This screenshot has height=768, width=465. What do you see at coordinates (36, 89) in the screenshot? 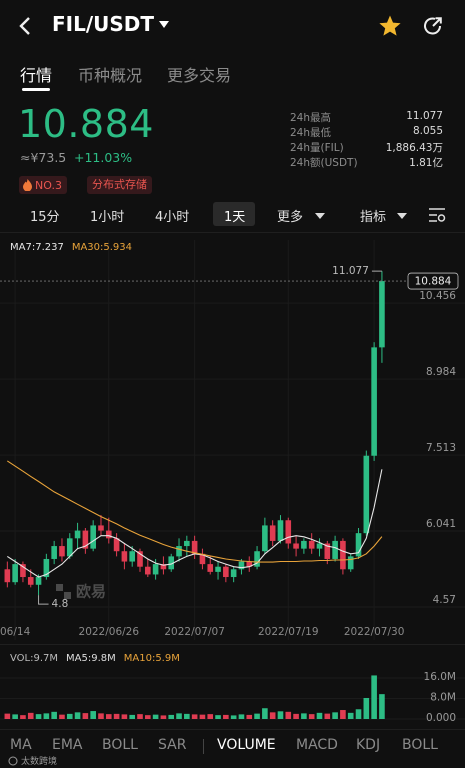
I see `tab-underline` at bounding box center [36, 89].